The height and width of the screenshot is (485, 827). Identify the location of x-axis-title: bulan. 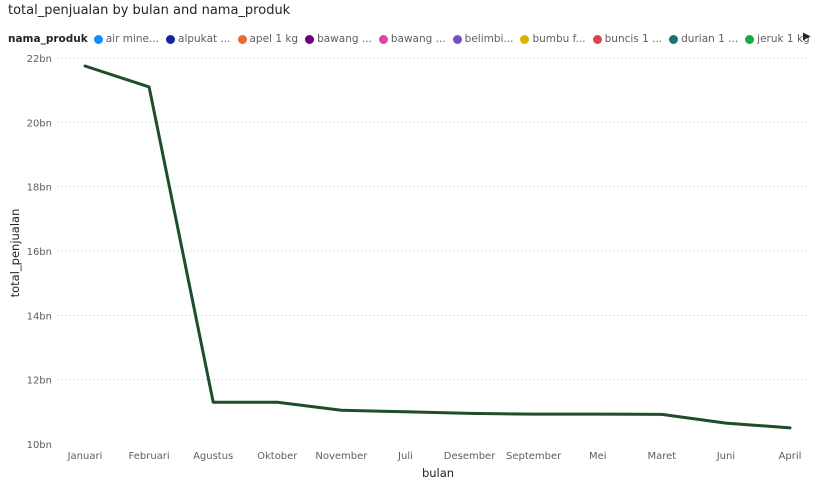
(438, 473).